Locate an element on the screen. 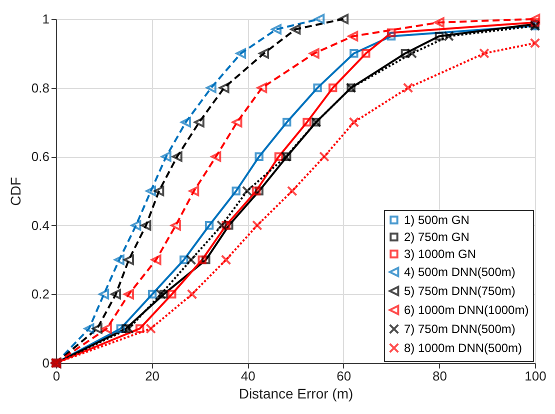 The image size is (555, 414). y-tick-label: 1 is located at coordinates (46, 19).